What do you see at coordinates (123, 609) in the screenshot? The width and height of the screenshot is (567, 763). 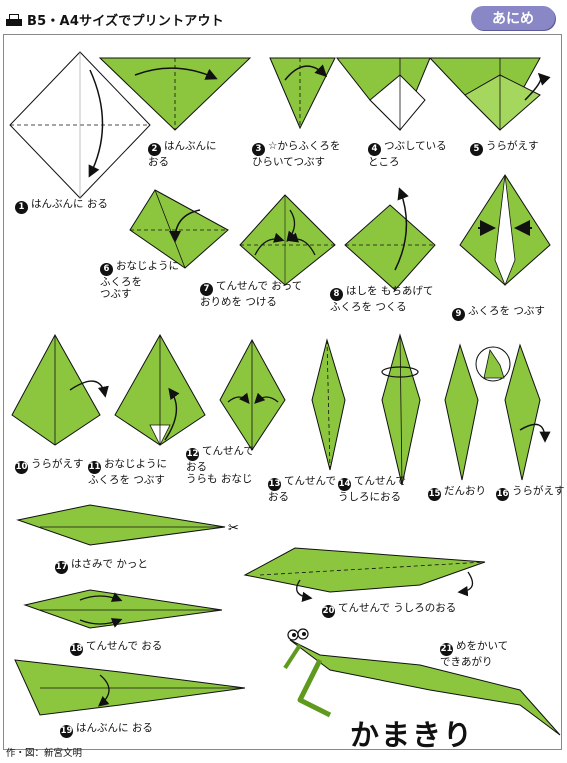 I see `step-18-diagram` at bounding box center [123, 609].